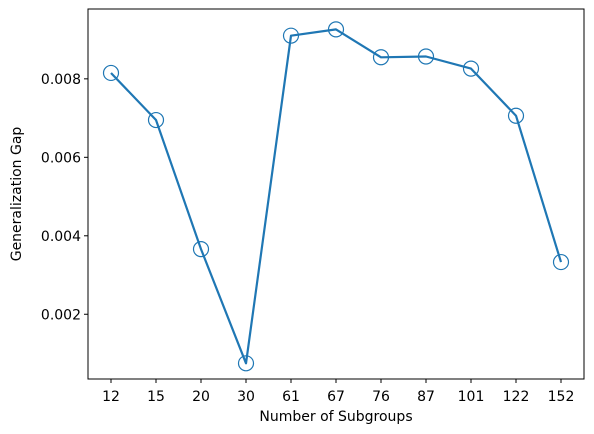 This screenshot has width=594, height=434. Describe the element at coordinates (246, 397) in the screenshot. I see `x-tick-label: 30` at that location.